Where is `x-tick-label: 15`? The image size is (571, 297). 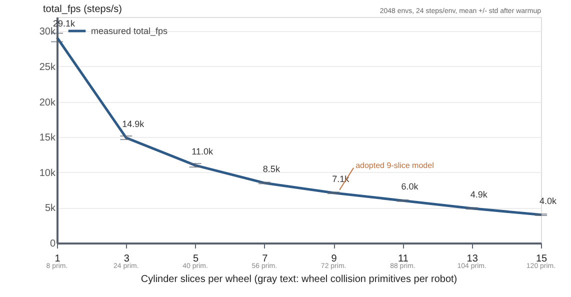 x-tick-label: 15 is located at coordinates (542, 259).